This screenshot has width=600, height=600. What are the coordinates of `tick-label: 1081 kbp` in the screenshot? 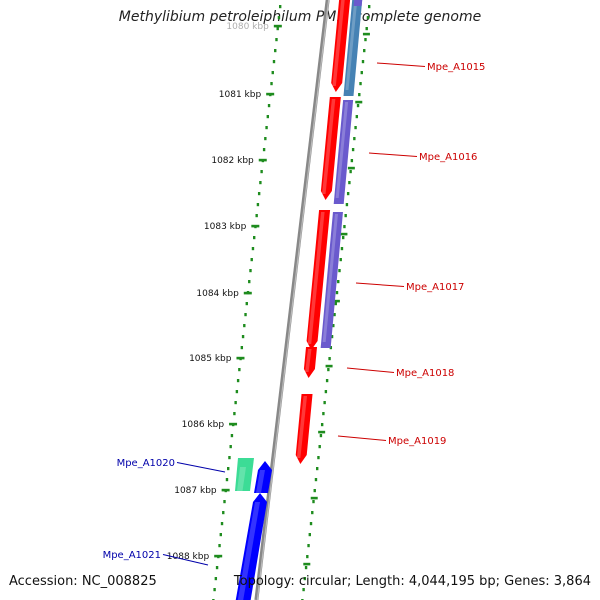 It's located at (240, 95).